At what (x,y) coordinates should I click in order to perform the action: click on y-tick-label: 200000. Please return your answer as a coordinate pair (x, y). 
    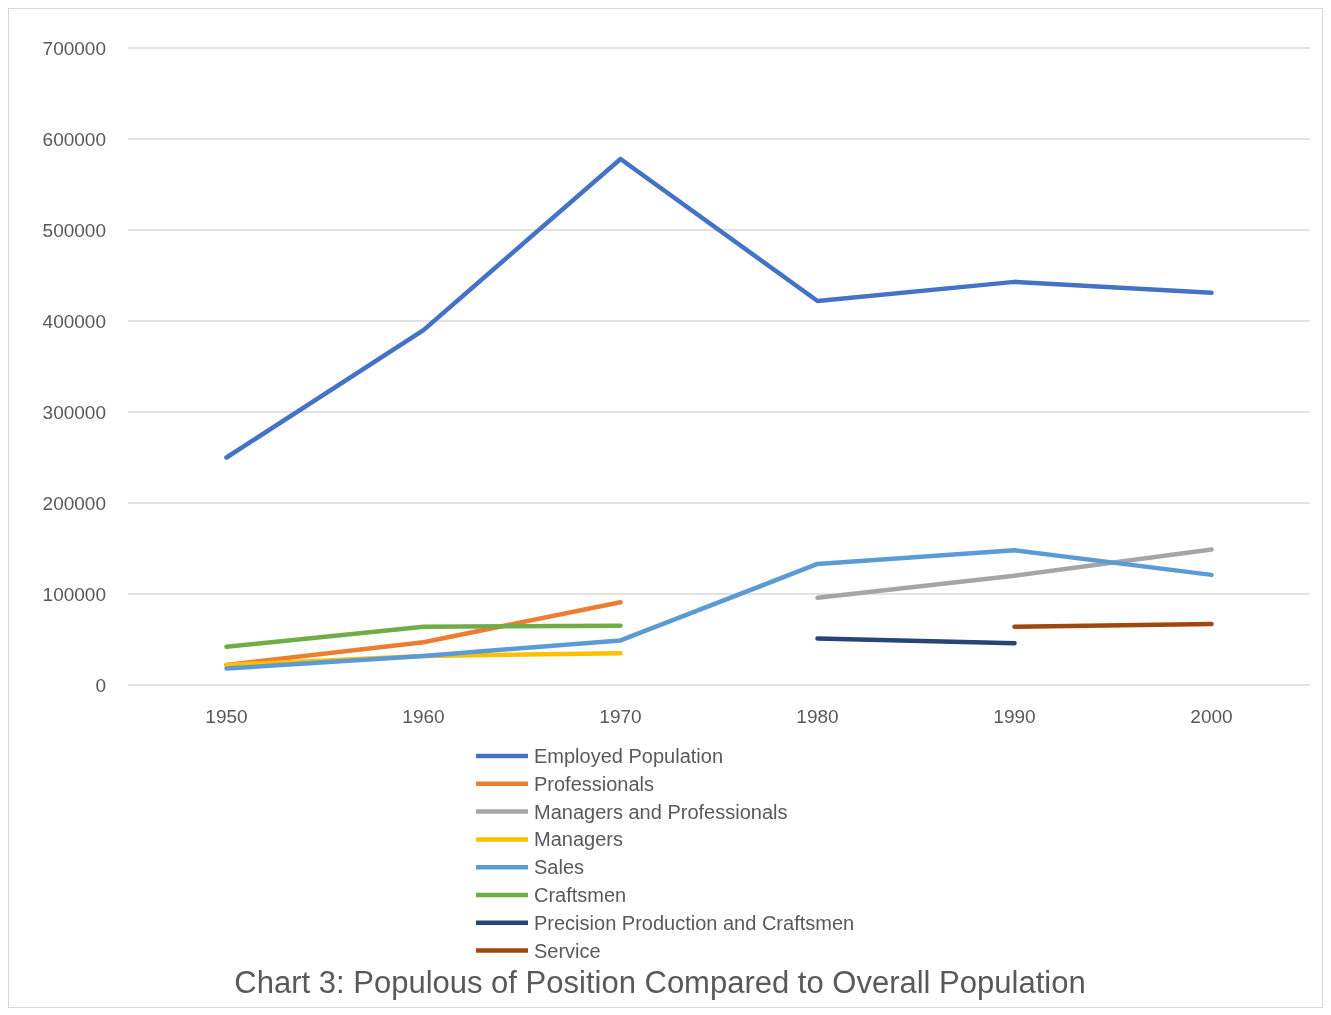
    Looking at the image, I should click on (74, 503).